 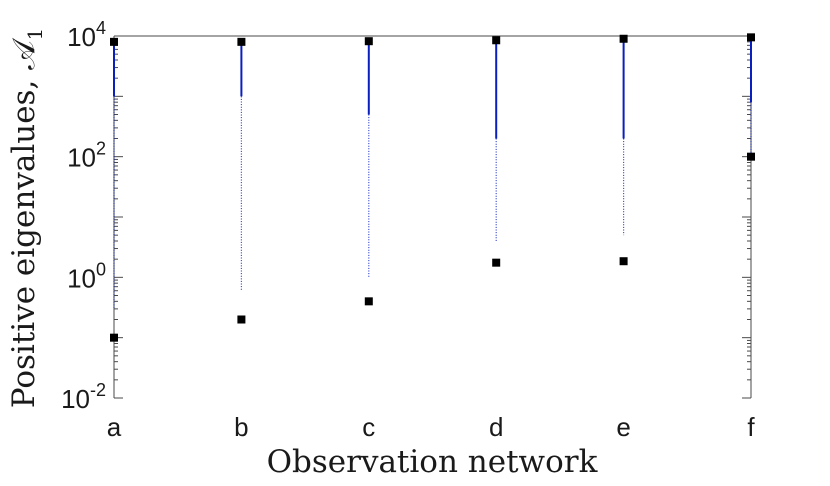 I want to click on y-tick-exponent: 4, so click(x=101, y=28).